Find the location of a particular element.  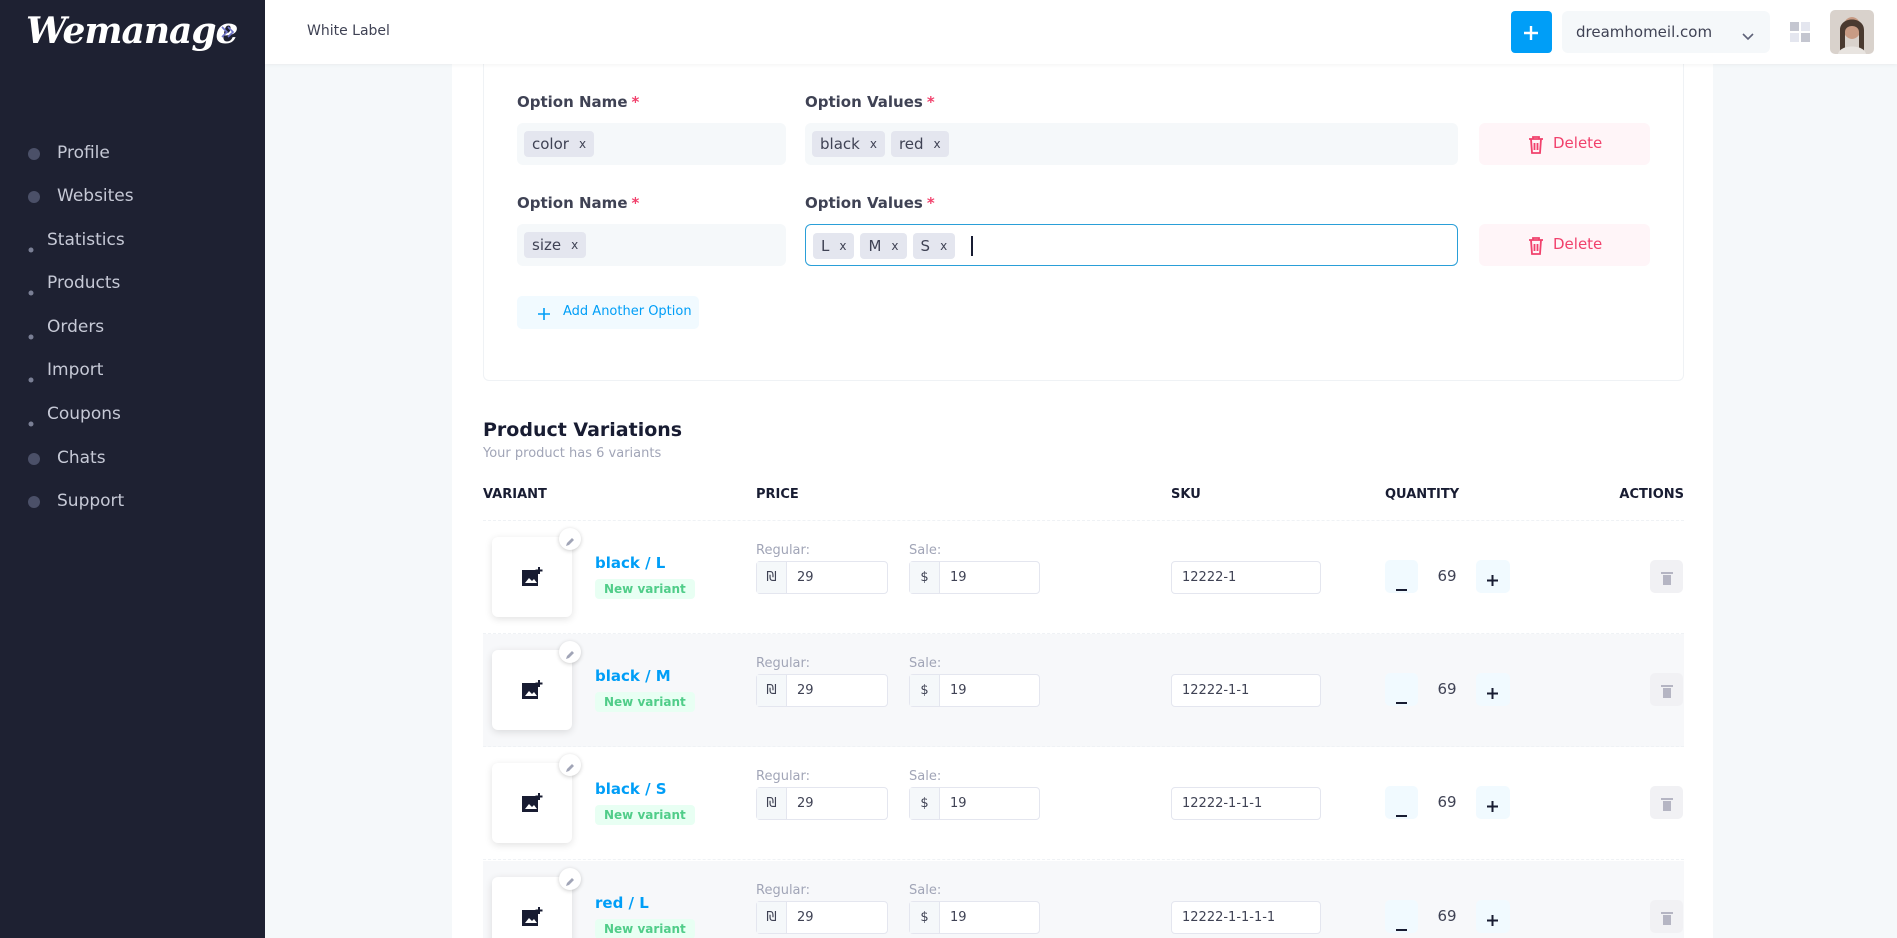

apps-icon is located at coordinates (1800, 32).